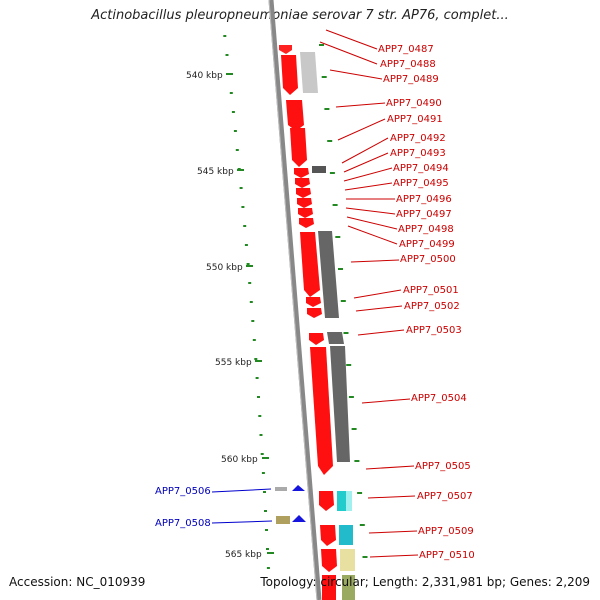  Describe the element at coordinates (424, 199) in the screenshot. I see `gene-label: APP7_0496` at that location.